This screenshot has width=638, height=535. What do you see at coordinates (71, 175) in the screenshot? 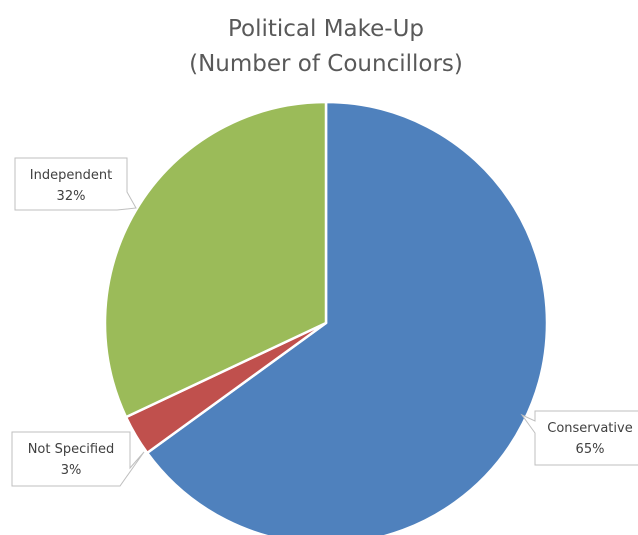
I see `data-label-category: Independent` at bounding box center [71, 175].